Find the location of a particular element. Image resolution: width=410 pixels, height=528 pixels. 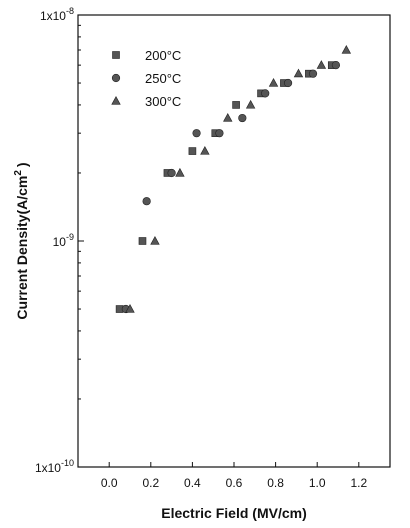

x-tick-label: 1.0 is located at coordinates (317, 483).